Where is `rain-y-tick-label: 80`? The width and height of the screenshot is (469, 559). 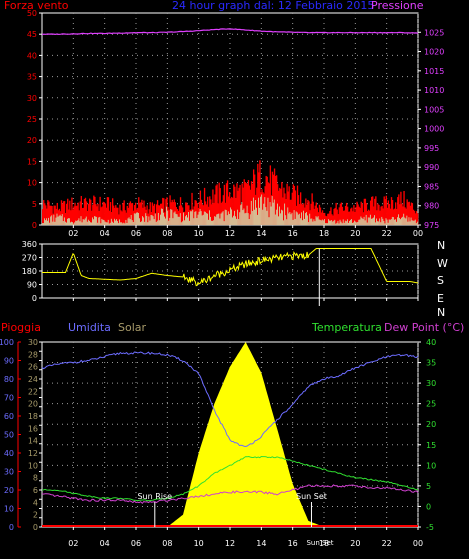 rain-y-tick-label: 80 is located at coordinates (9, 379).